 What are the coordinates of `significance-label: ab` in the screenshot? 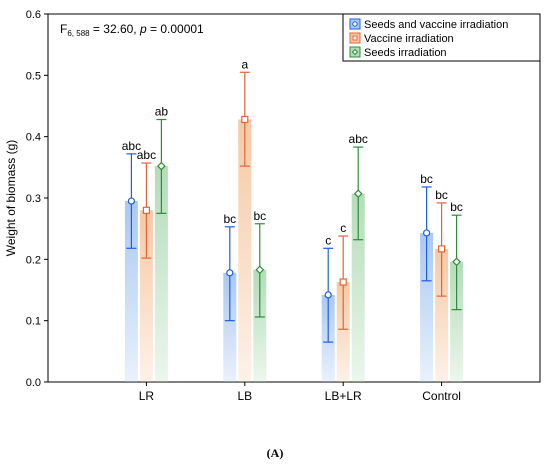 It's located at (162, 111).